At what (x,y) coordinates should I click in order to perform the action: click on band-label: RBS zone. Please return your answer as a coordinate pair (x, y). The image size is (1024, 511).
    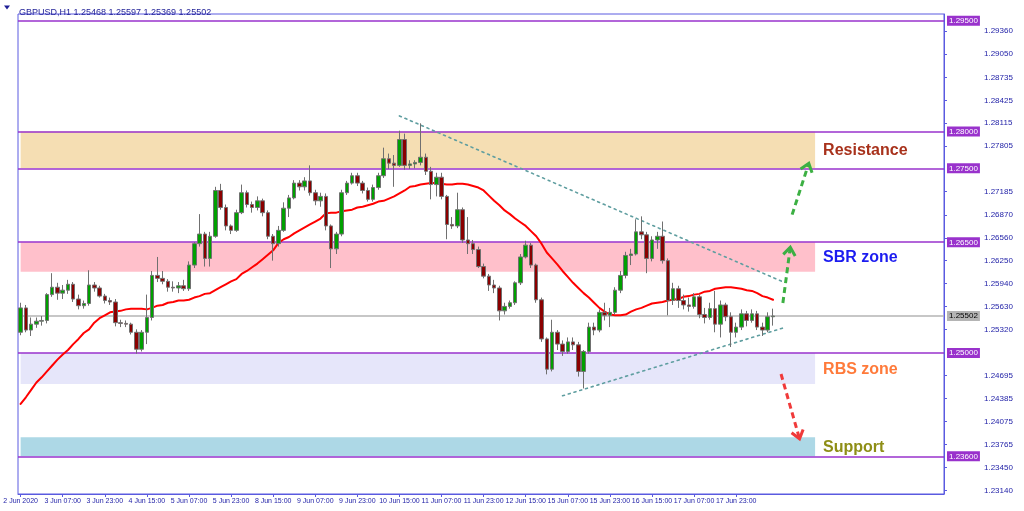
    Looking at the image, I should click on (860, 368).